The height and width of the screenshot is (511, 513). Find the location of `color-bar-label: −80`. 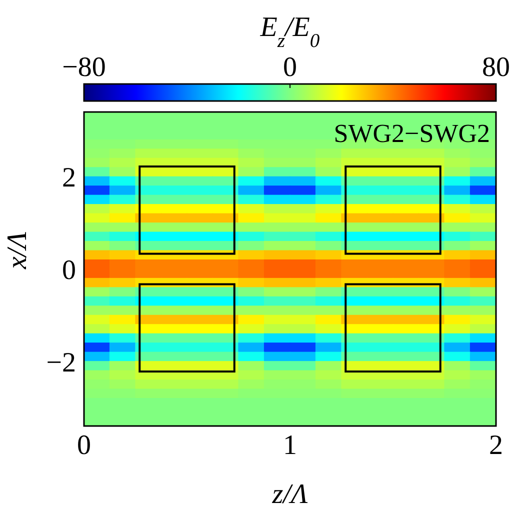

color-bar-label: −80 is located at coordinates (84, 67).